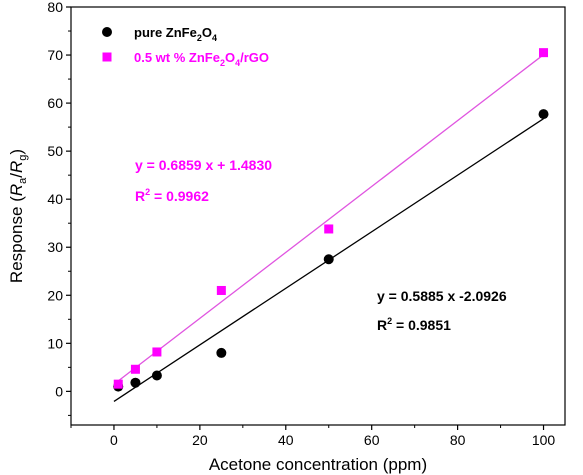 Image resolution: width=583 pixels, height=475 pixels. Describe the element at coordinates (201, 59) in the screenshot. I see `legend-label-znfe2o4-rgo: 0.5 wt % ZnFe2O4/rGO` at that location.